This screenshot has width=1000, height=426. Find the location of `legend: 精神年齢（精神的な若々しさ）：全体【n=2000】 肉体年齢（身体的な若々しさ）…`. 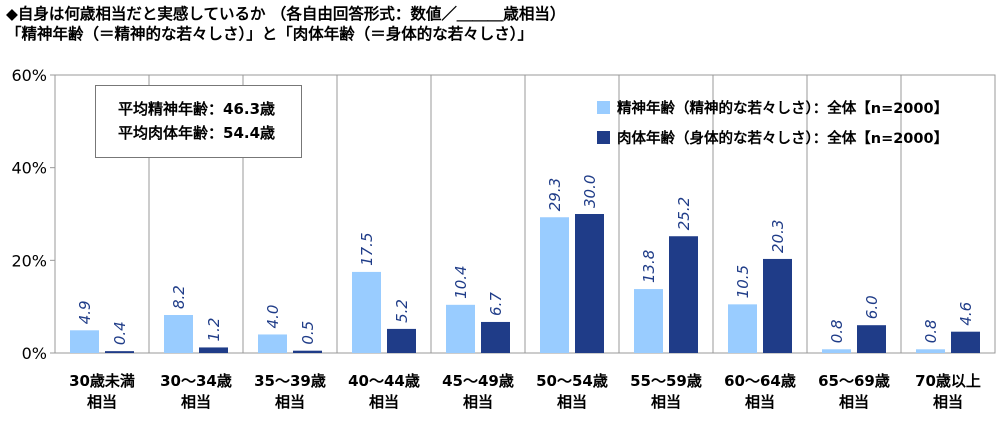

legend: 精神年齢（精神的な若々しさ）：全体【n=2000】 肉体年齢（身体的な若々しさ）… is located at coordinates (772, 122).